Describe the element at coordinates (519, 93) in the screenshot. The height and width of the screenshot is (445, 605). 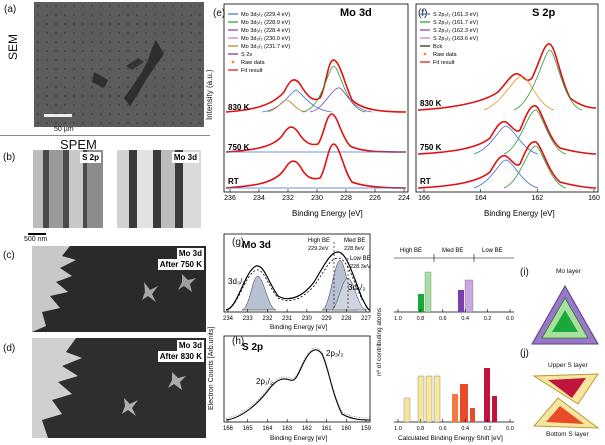
I see `f-comp-a` at that location.